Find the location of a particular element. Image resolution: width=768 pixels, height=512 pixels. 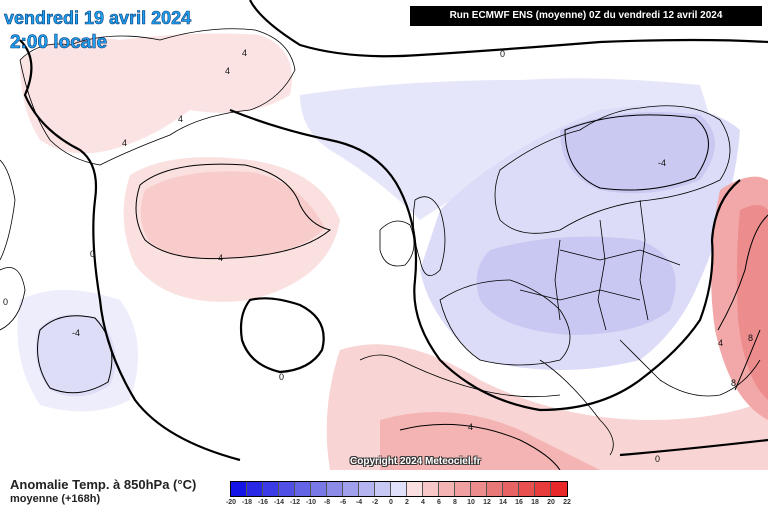

color-scale-tick: 10 is located at coordinates (471, 502).